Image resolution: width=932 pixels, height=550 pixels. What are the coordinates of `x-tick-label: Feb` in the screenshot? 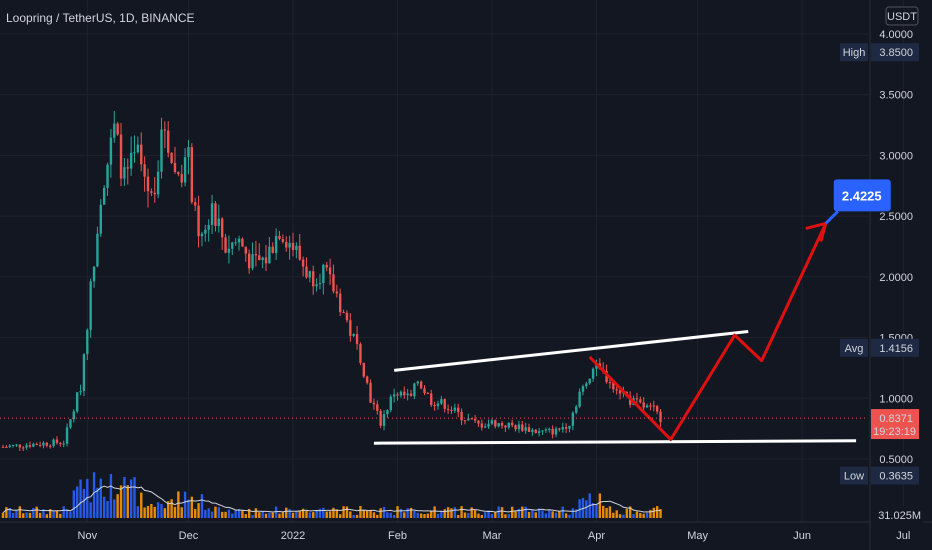 It's located at (397, 536).